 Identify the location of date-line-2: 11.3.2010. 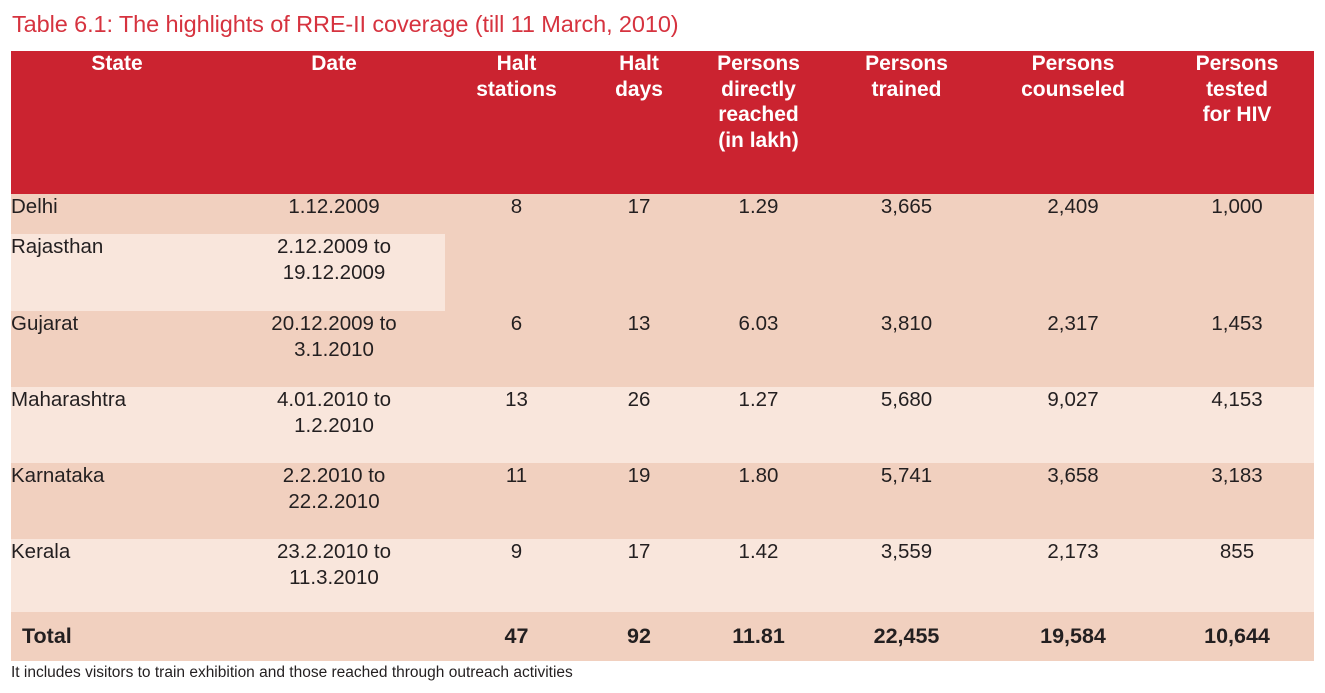
(334, 578).